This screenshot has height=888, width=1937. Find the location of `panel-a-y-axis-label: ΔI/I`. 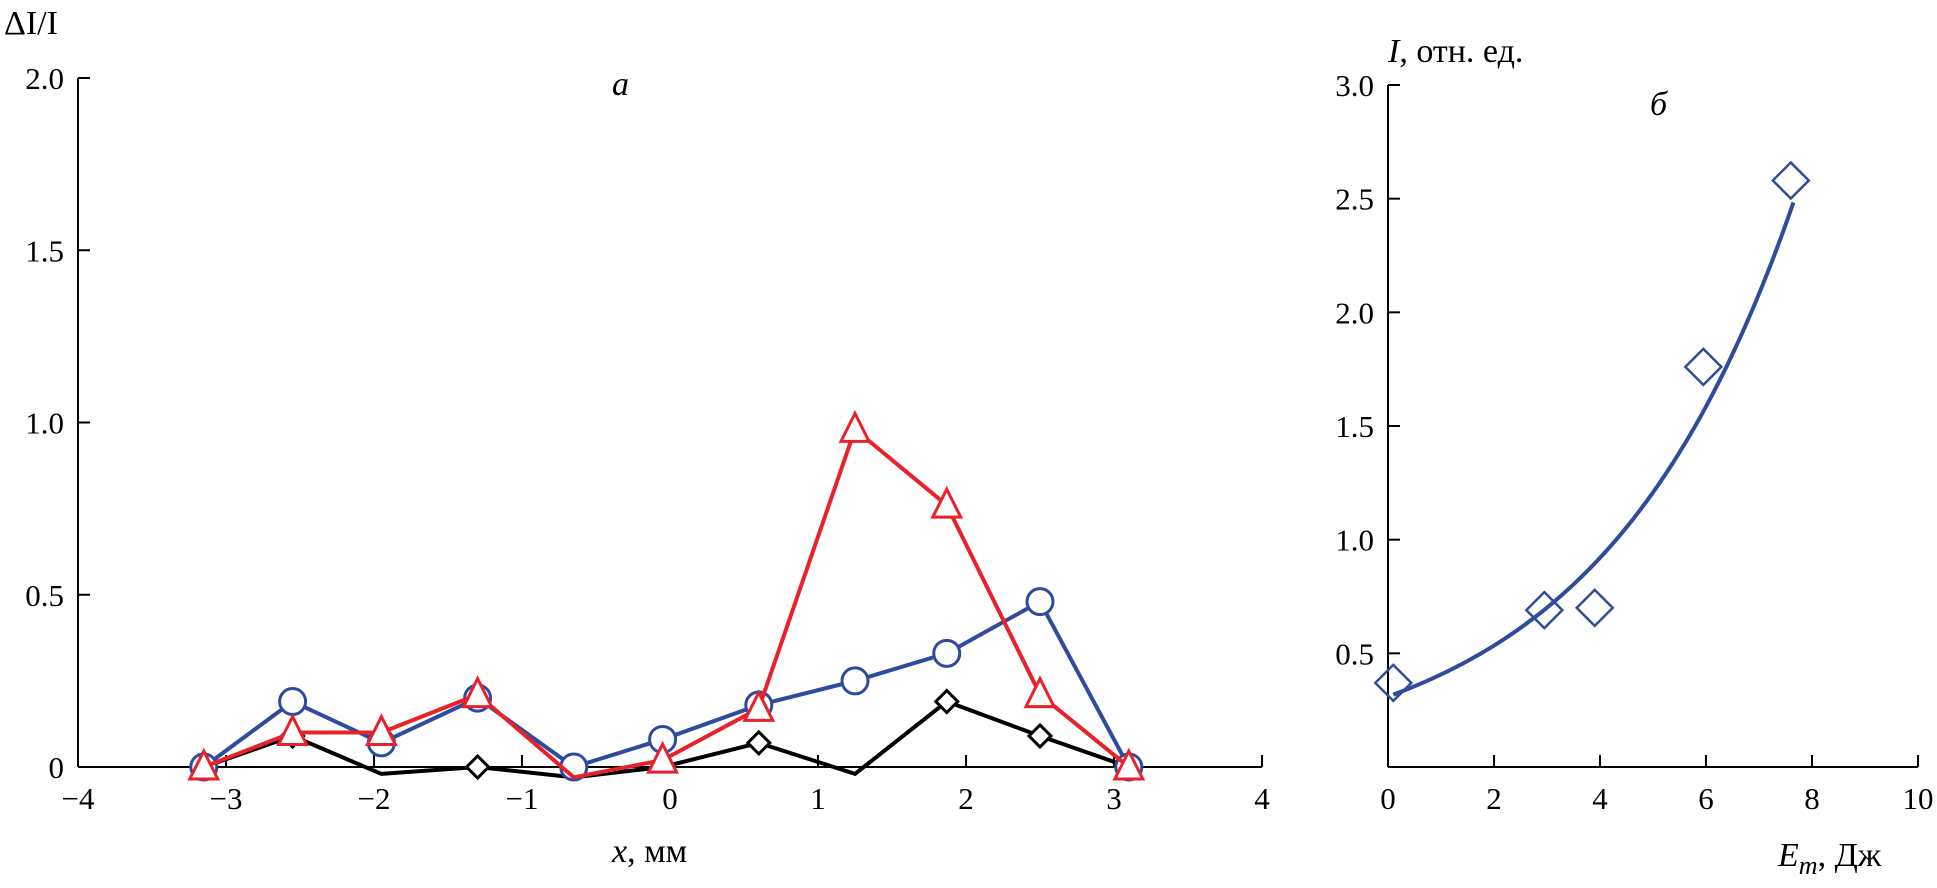

panel-a-y-axis-label: ΔI/I is located at coordinates (31, 23).